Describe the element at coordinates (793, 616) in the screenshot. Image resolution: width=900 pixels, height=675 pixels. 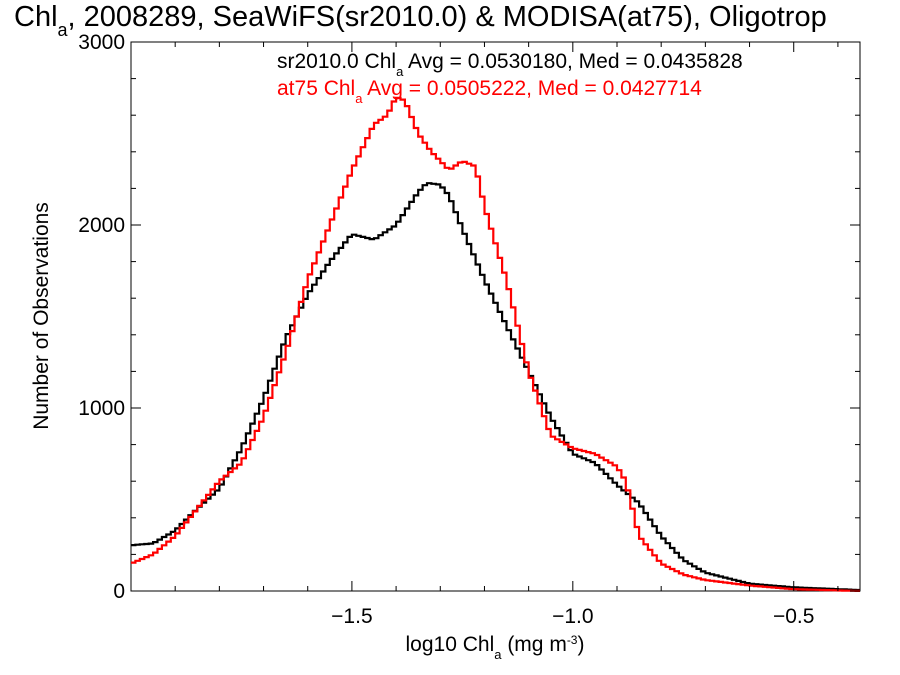
I see `x-tick-label: −0.5` at that location.